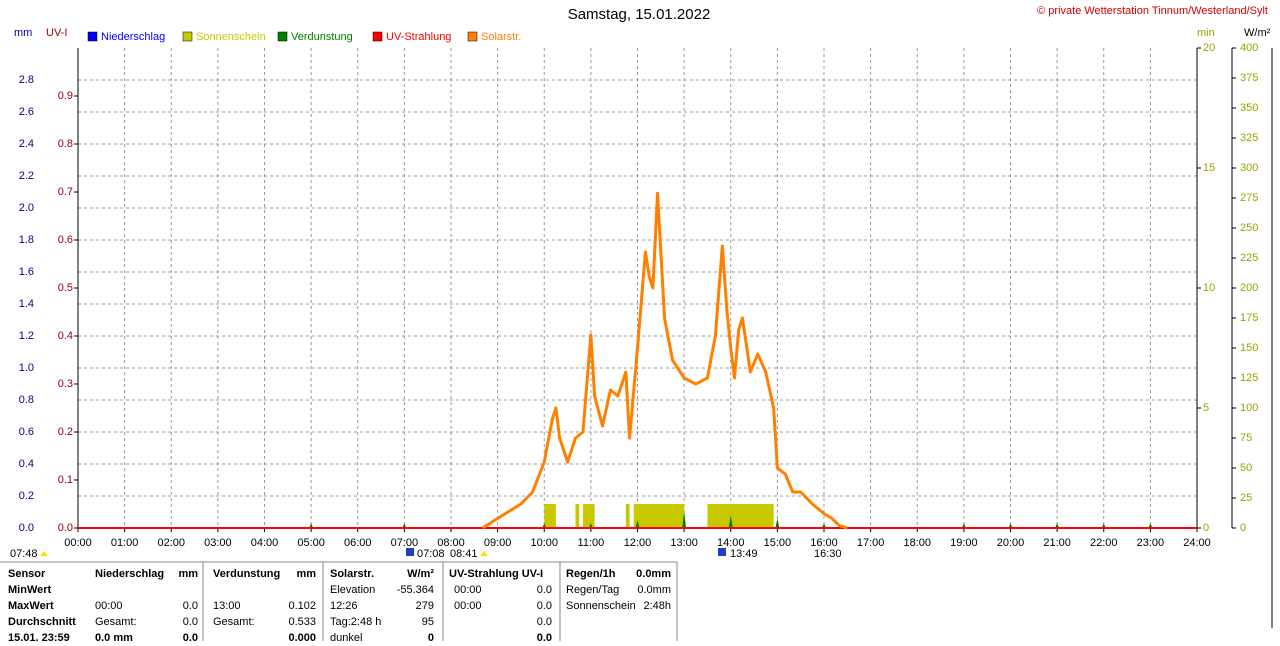  I want to click on y2-tick-label: 0.7, so click(65, 192).